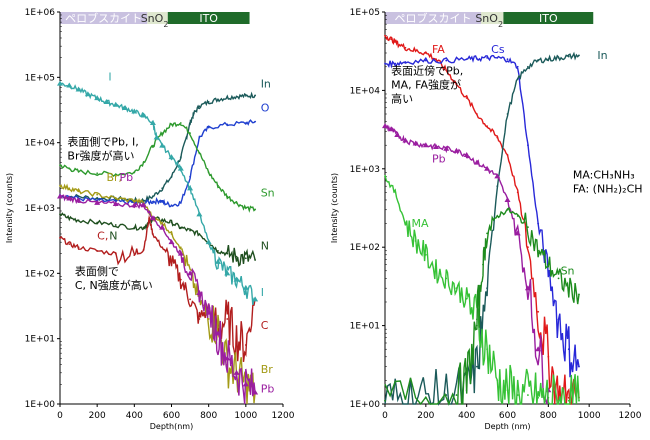 The image size is (650, 440). I want to click on layer-label-3: ITO, so click(208, 18).